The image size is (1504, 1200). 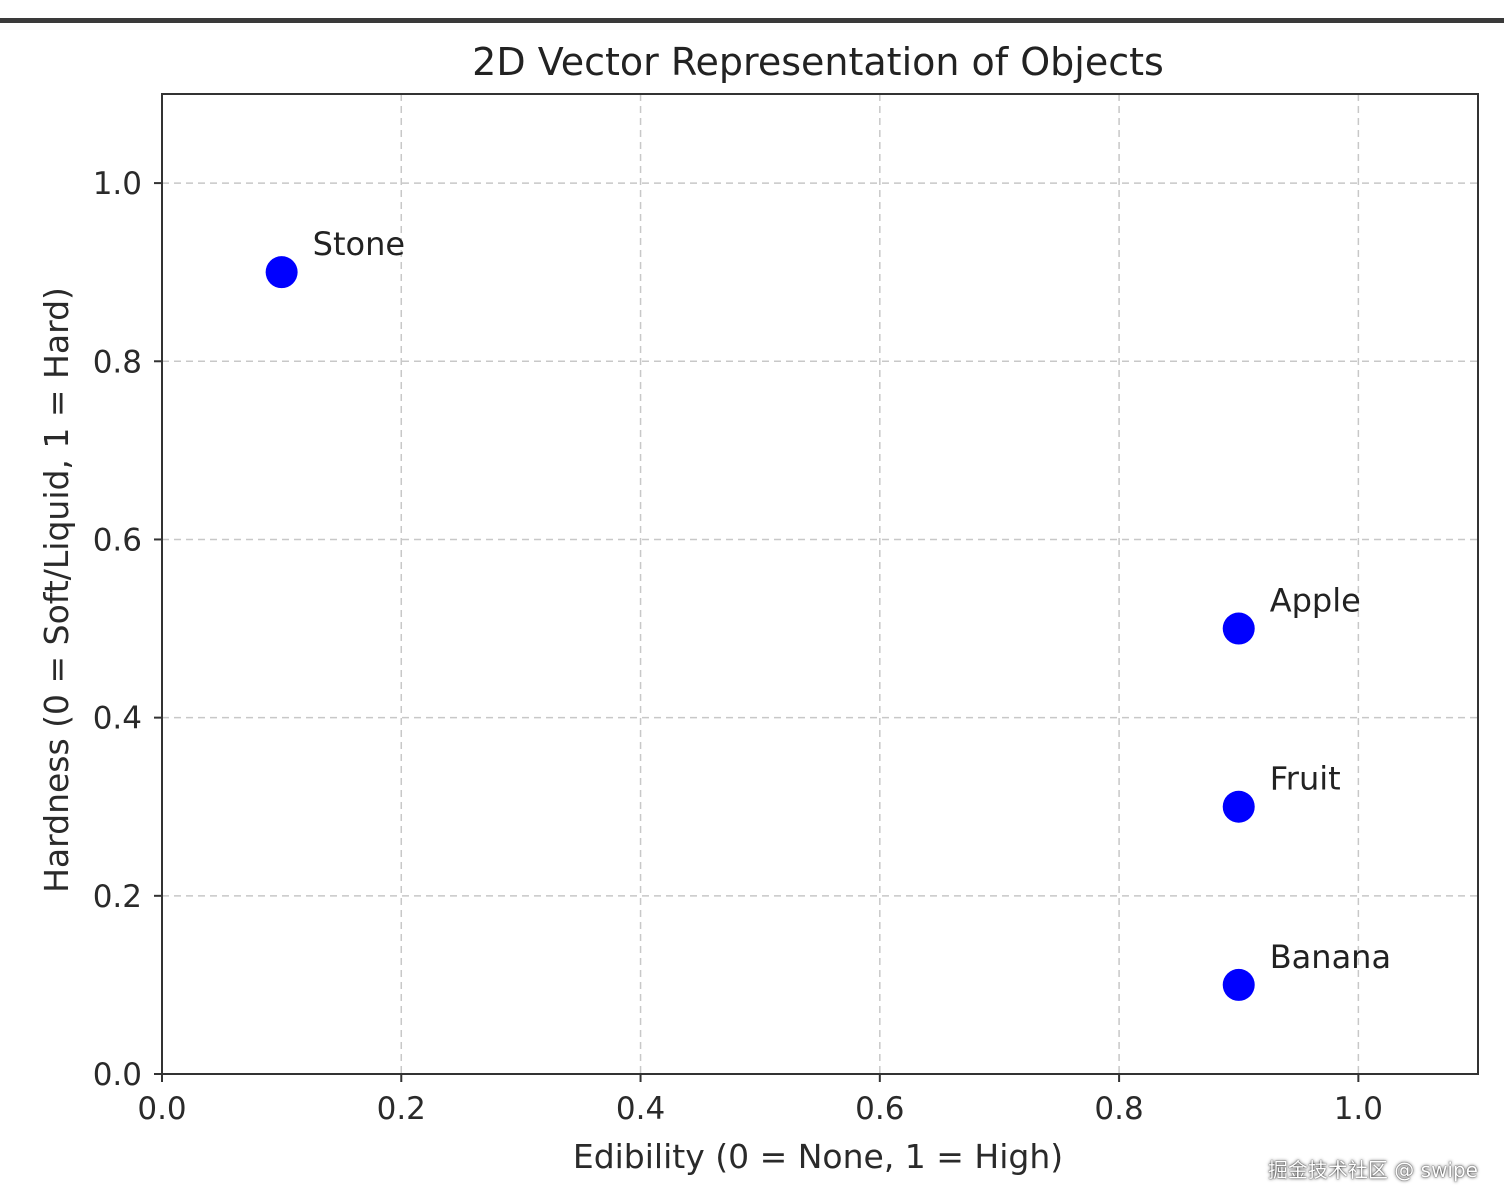 I want to click on x-tick-label: 0.6, so click(x=879, y=1109).